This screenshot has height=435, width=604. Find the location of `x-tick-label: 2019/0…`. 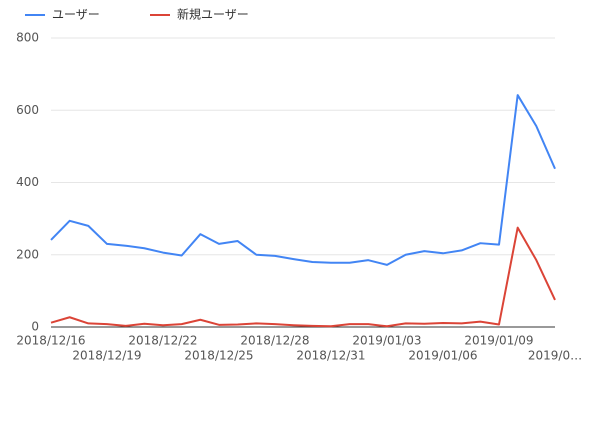

x-tick-label: 2019/0… is located at coordinates (555, 356).